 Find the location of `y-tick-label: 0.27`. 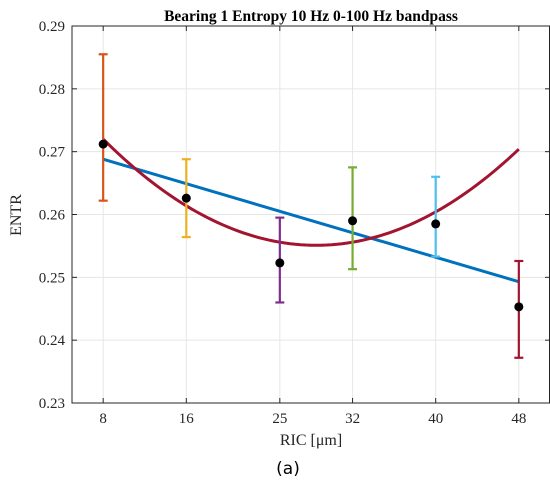

y-tick-label: 0.27 is located at coordinates (52, 153).